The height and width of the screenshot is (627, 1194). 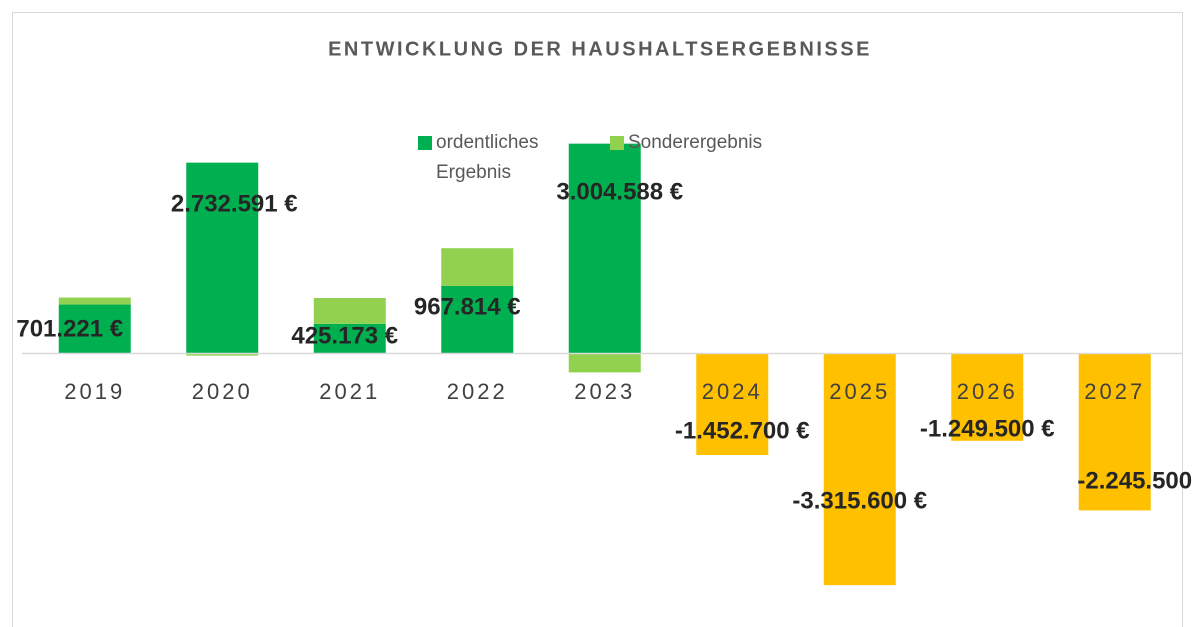 What do you see at coordinates (234, 203) in the screenshot?
I see `data-label: 2.732.591 €` at bounding box center [234, 203].